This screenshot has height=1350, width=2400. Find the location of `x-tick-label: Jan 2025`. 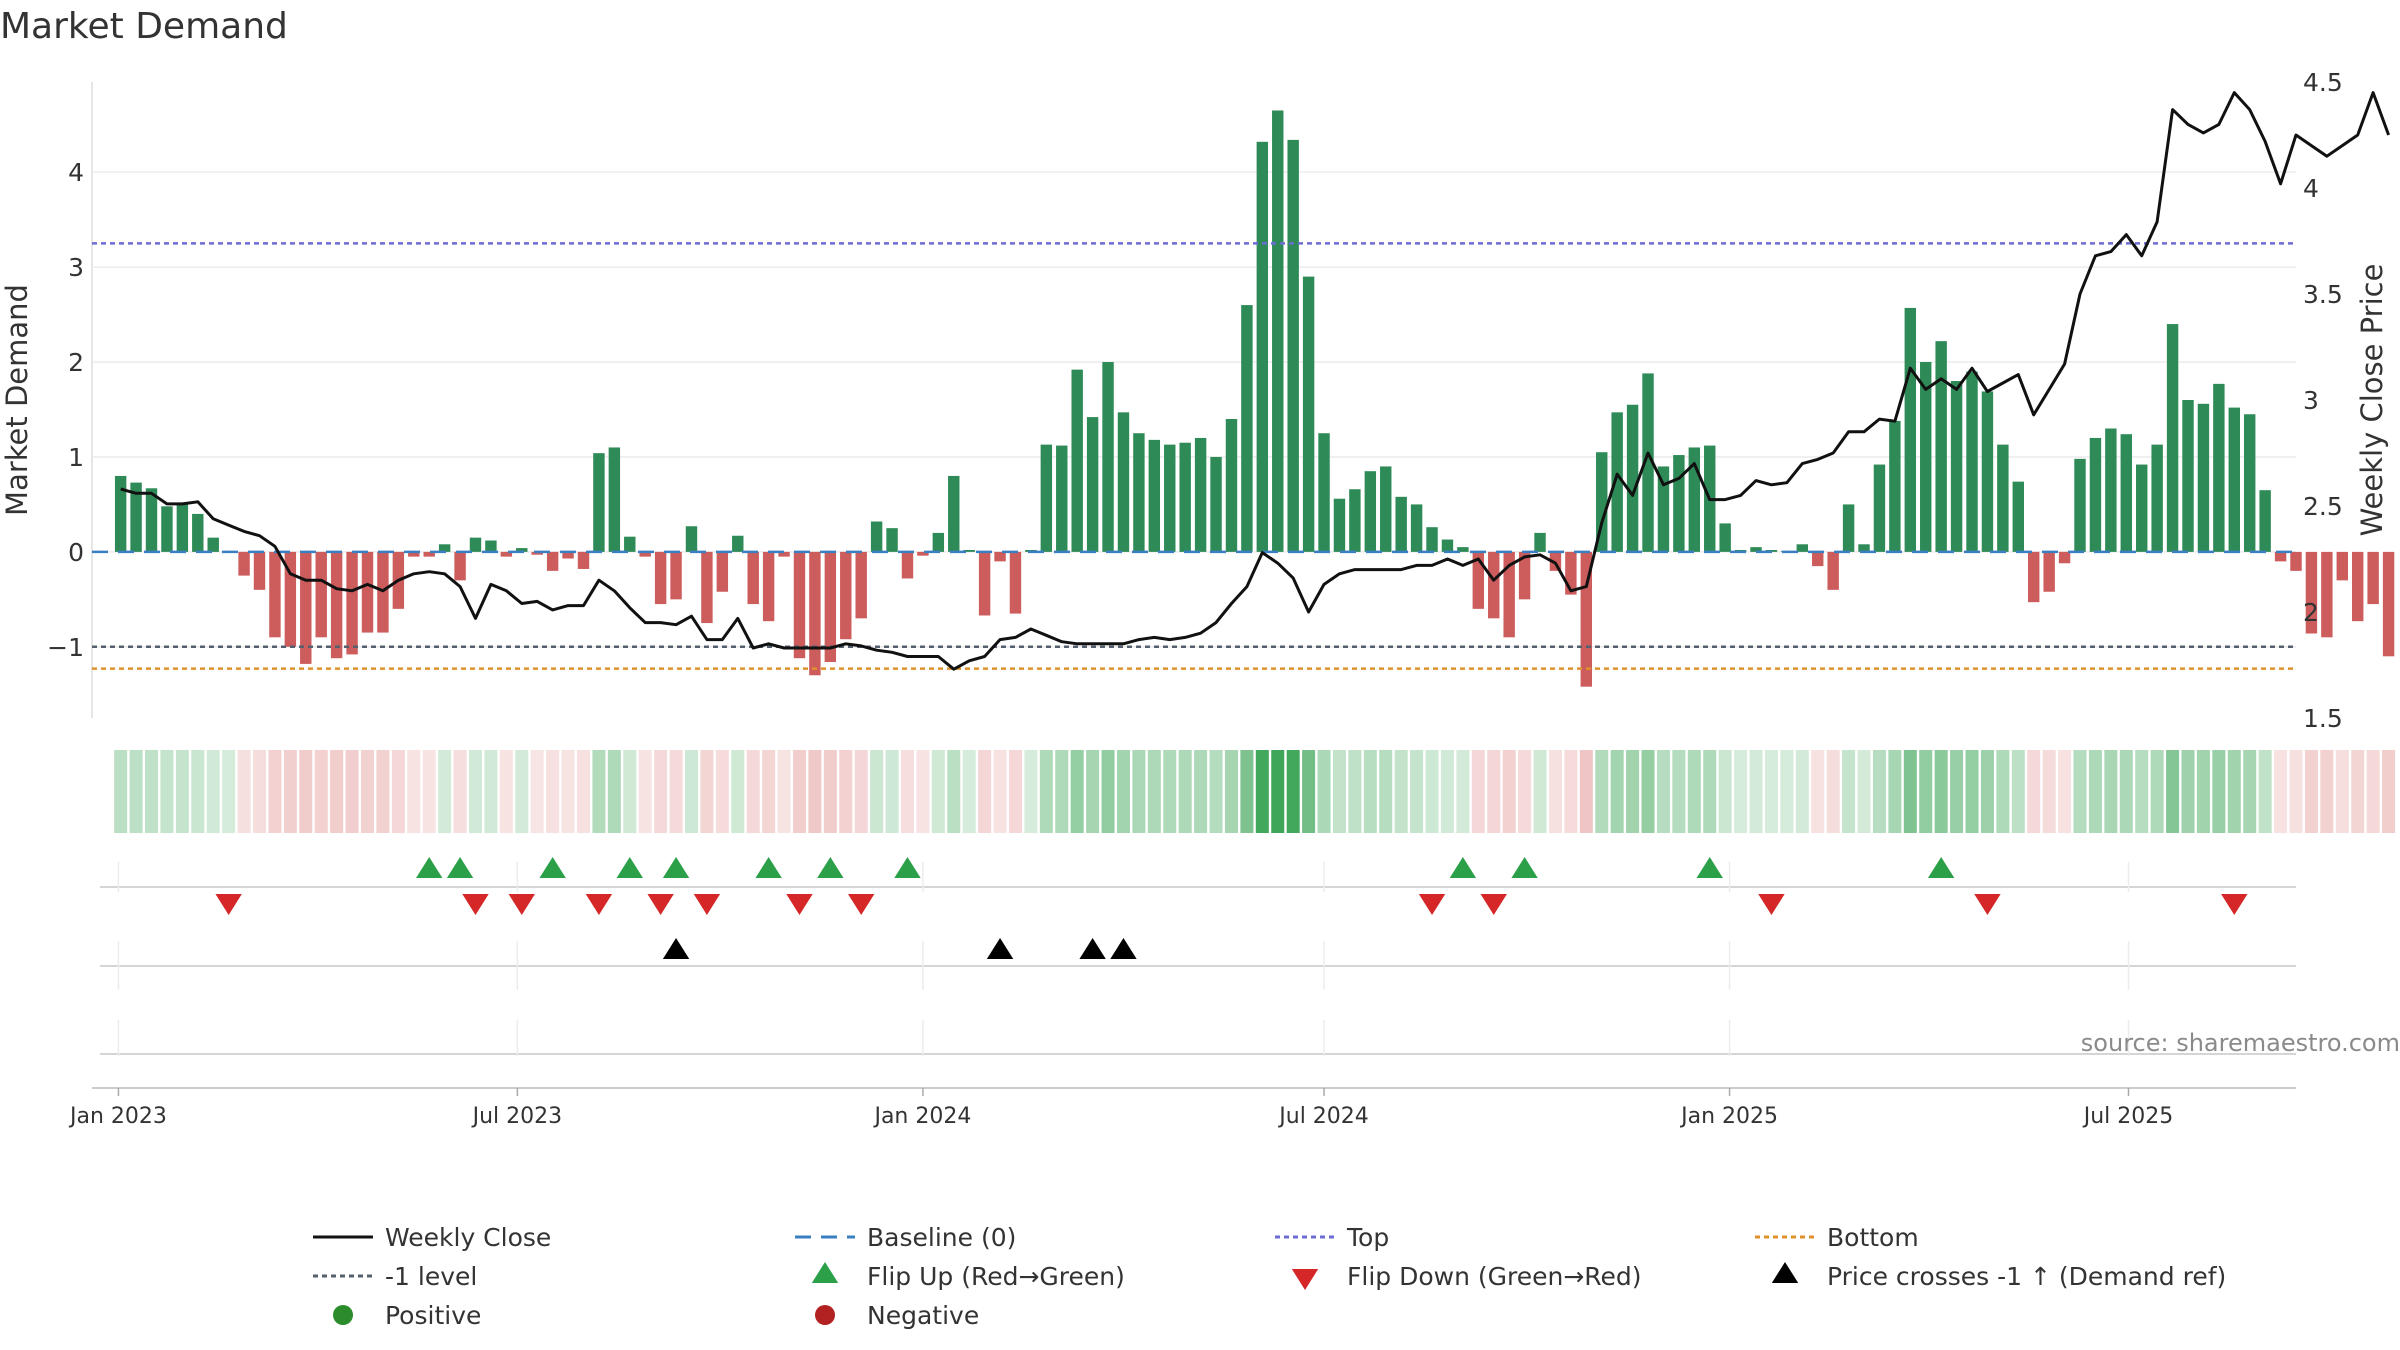

x-tick-label: Jan 2025 is located at coordinates (1728, 1116).